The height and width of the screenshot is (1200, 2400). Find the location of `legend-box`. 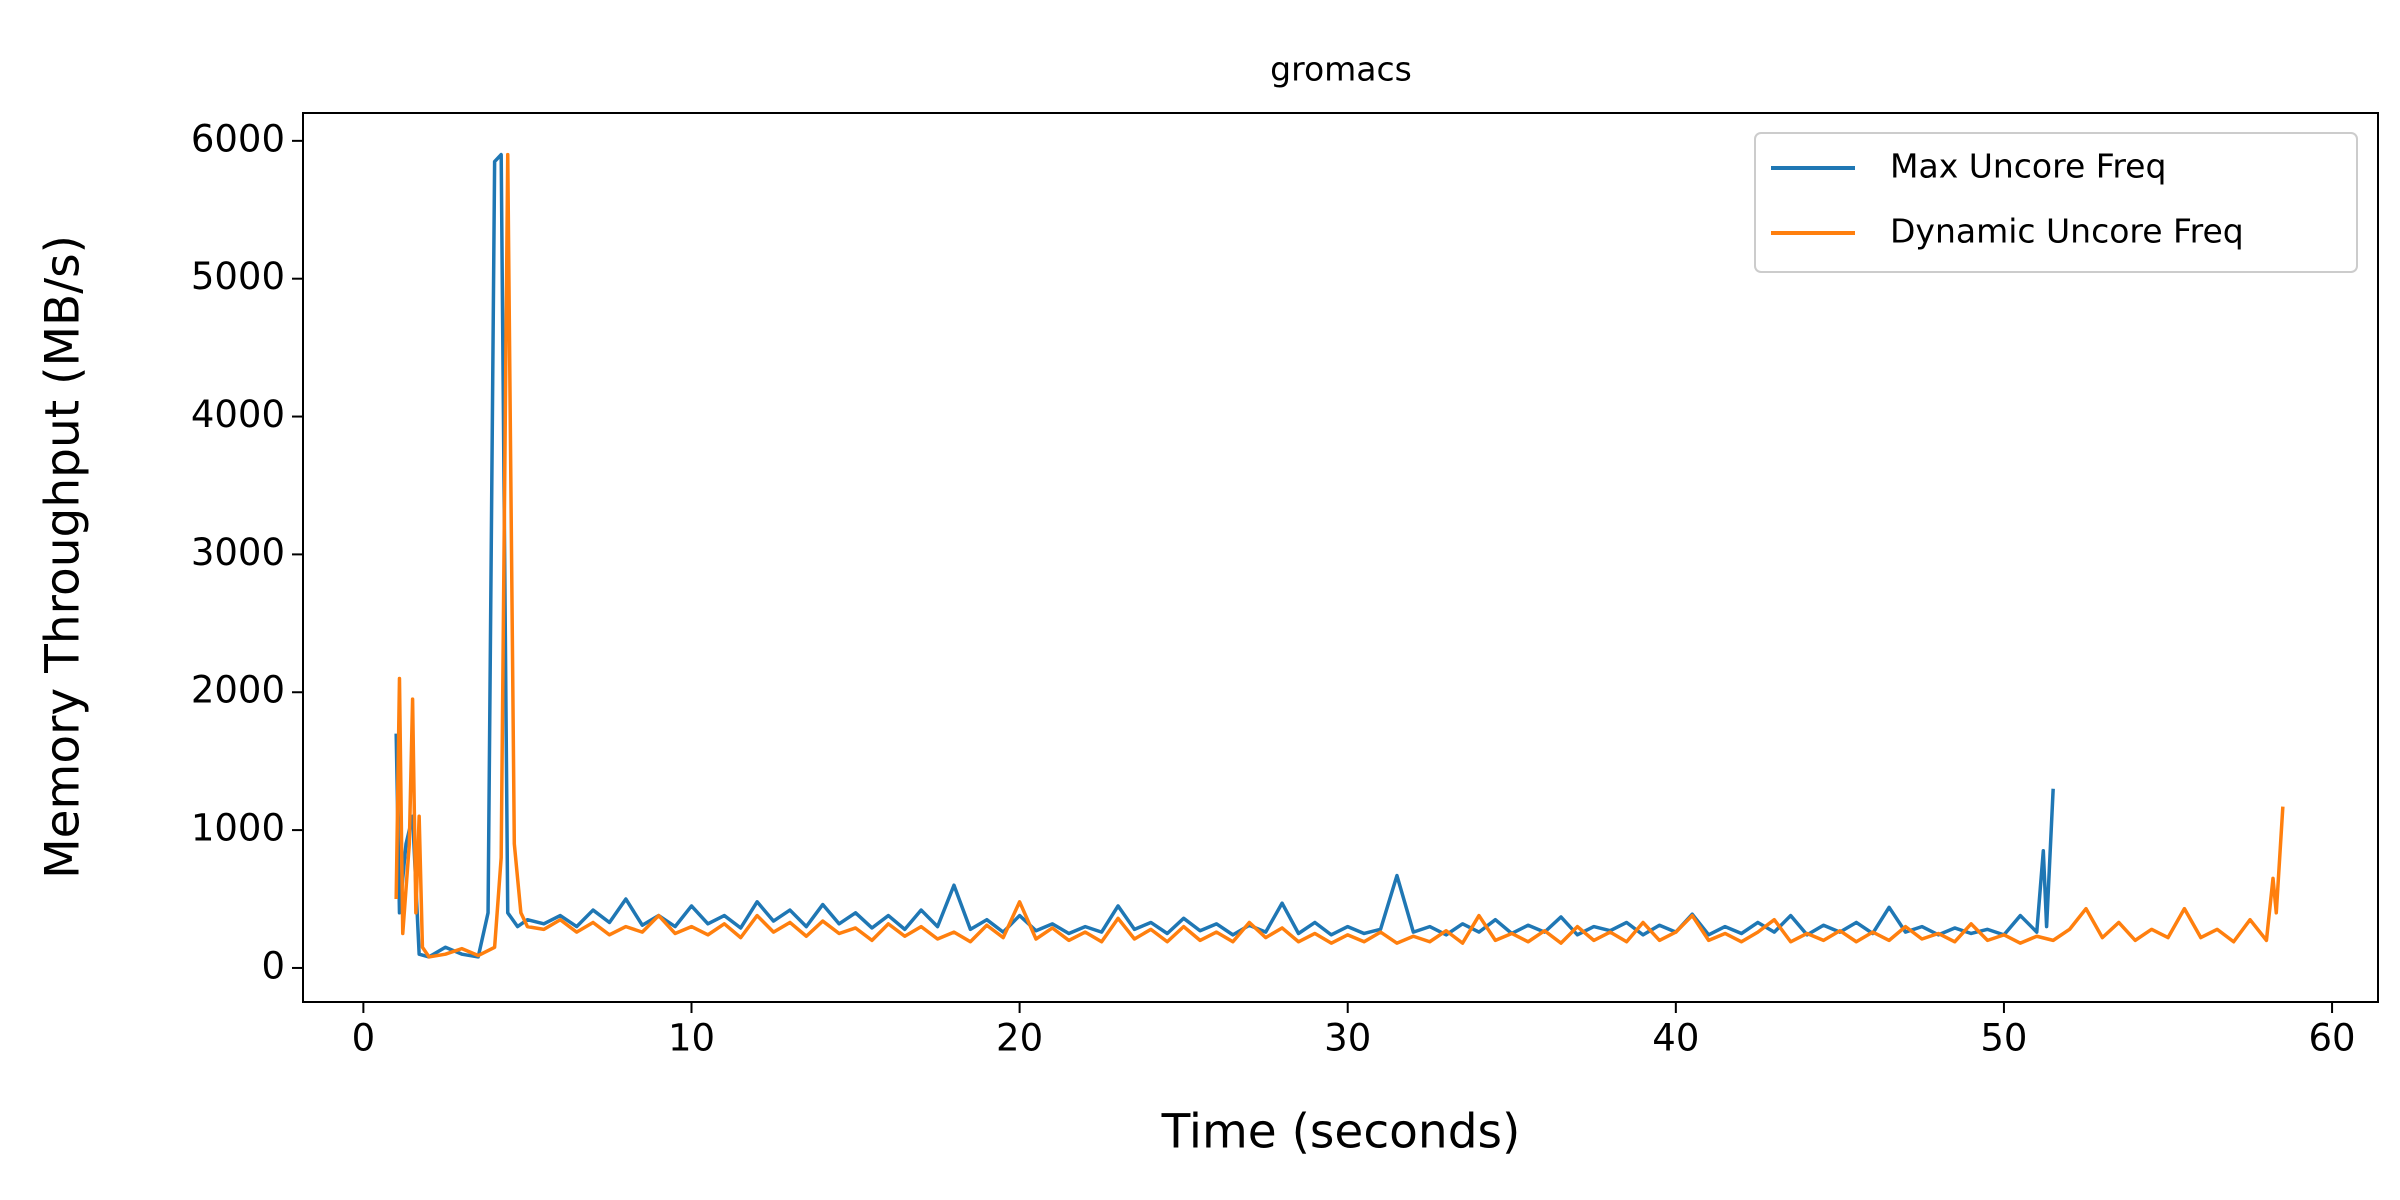

legend-box is located at coordinates (2056, 202).